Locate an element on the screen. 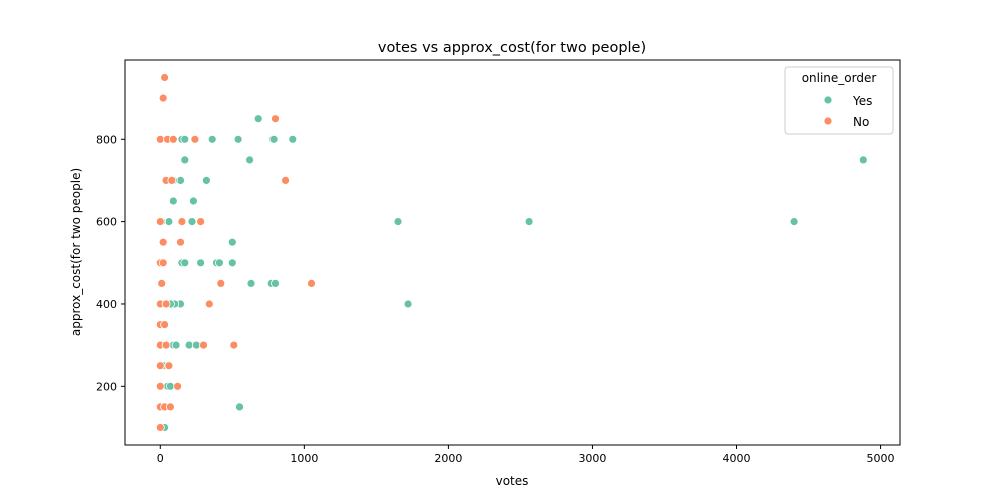 This screenshot has width=1000, height=500. y-tick-label: 600 is located at coordinates (106, 222).